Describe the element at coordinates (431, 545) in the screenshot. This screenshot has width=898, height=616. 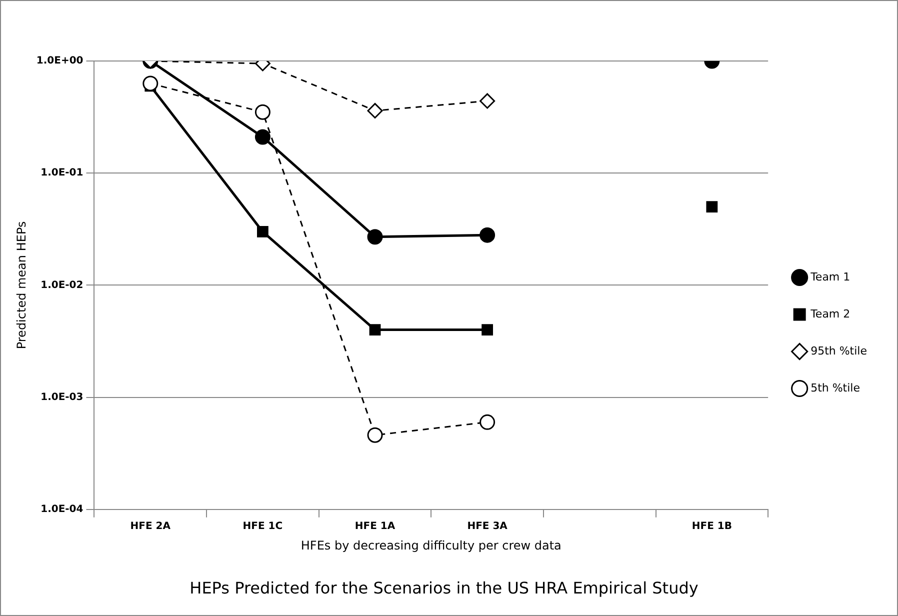
I see `x-axis-title: HFEs by decreasing difficulty per crew data` at that location.